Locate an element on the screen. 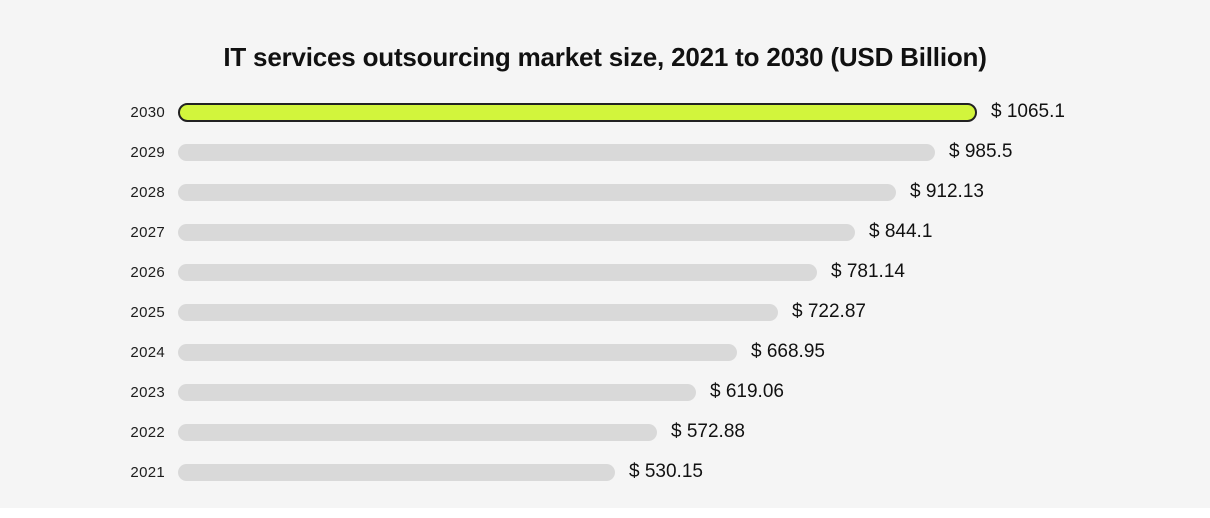 This screenshot has width=1210, height=518. value-label: $ 912.13 is located at coordinates (947, 191).